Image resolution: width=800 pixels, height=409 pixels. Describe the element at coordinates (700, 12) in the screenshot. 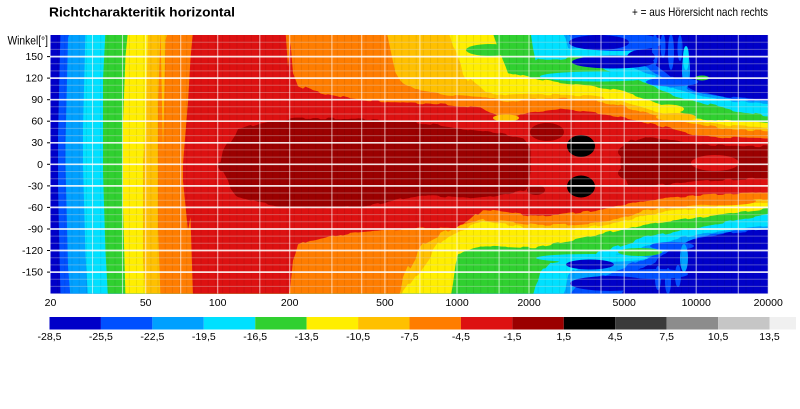

I see `svg-text: + = aus Hörersicht nach rechts` at that location.